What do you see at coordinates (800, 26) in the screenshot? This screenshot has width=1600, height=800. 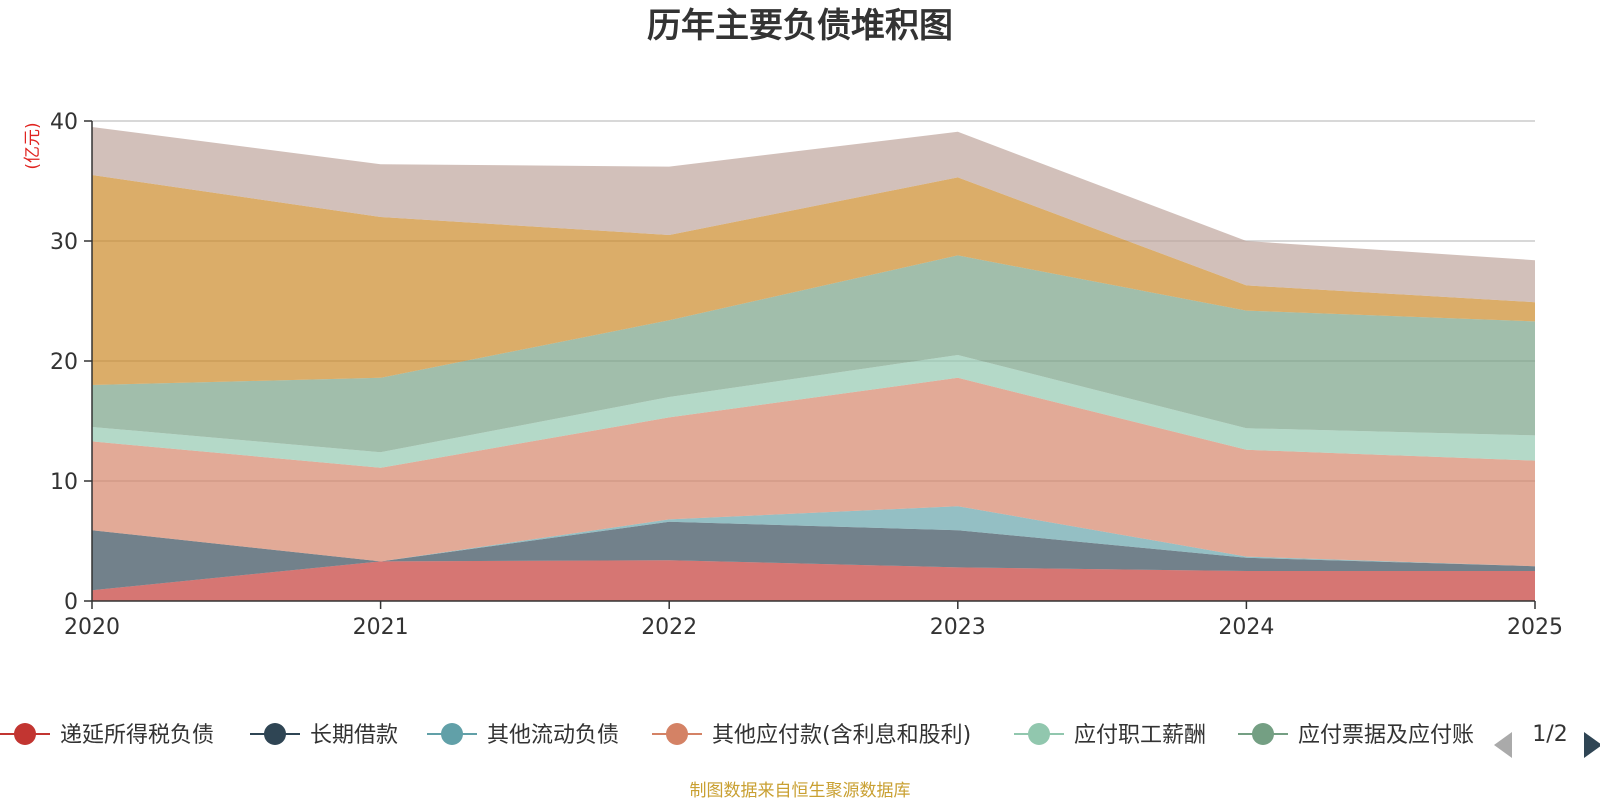 I see `chart-title: 历年主要负债堆积图` at bounding box center [800, 26].